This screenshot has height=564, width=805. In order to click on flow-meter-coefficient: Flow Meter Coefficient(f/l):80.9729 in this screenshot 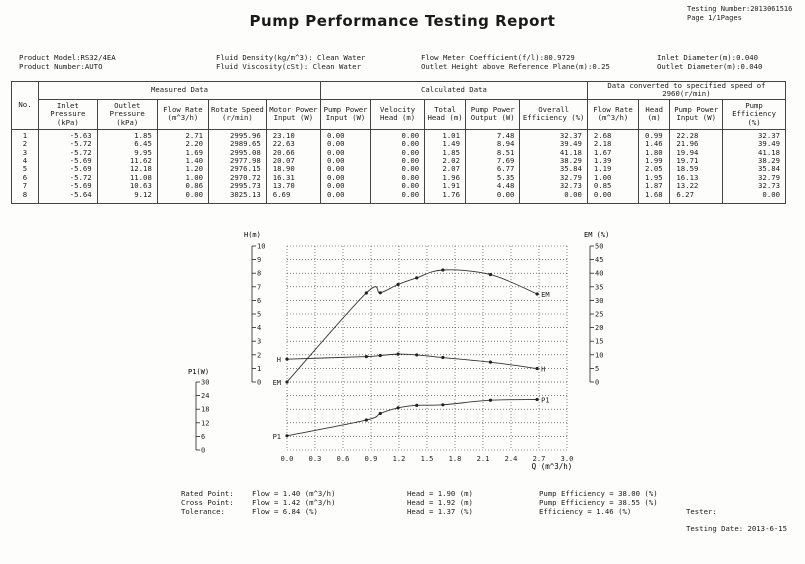, I will do `click(498, 57)`.